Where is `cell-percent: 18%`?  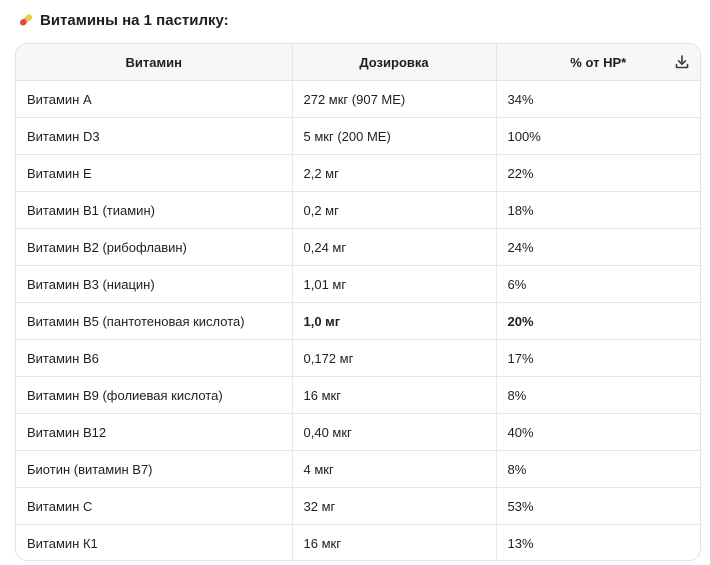
cell-percent: 18% is located at coordinates (598, 210).